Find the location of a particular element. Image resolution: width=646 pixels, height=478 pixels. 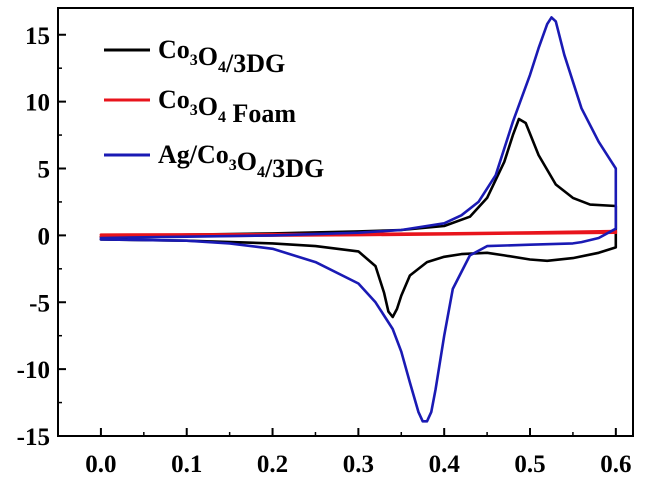

x-tick-label-6: 0.6 is located at coordinates (615, 464).